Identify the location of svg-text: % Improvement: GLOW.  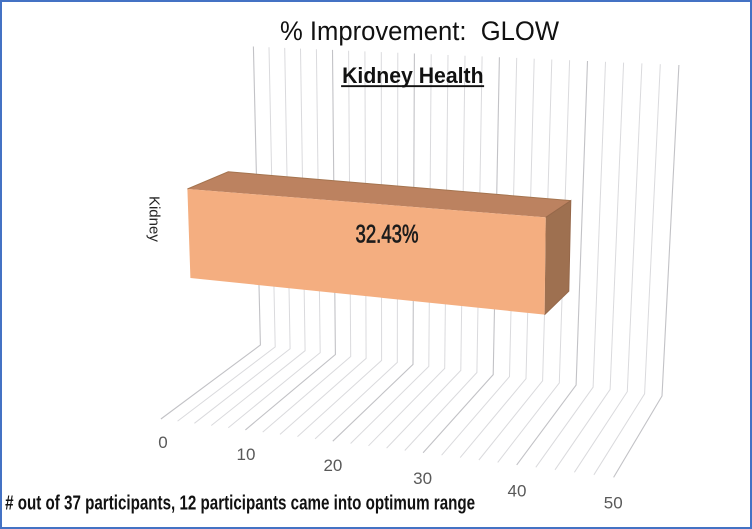
(419, 31).